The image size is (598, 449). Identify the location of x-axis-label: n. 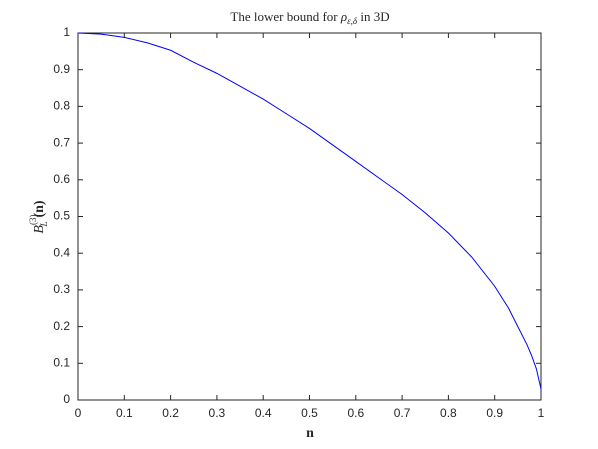
(310, 433).